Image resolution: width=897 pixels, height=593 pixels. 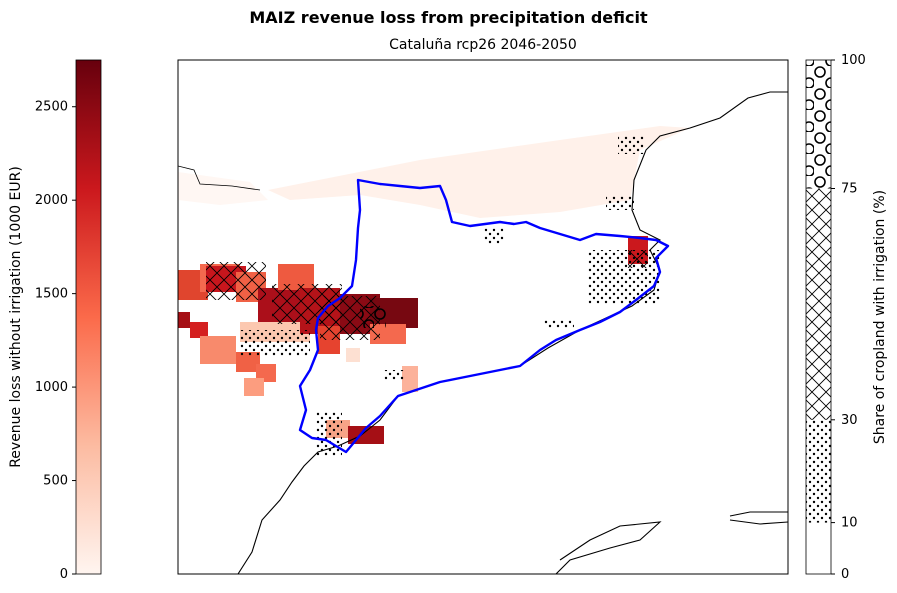 I want to click on irrigation-tick-label: 0, so click(x=845, y=574).